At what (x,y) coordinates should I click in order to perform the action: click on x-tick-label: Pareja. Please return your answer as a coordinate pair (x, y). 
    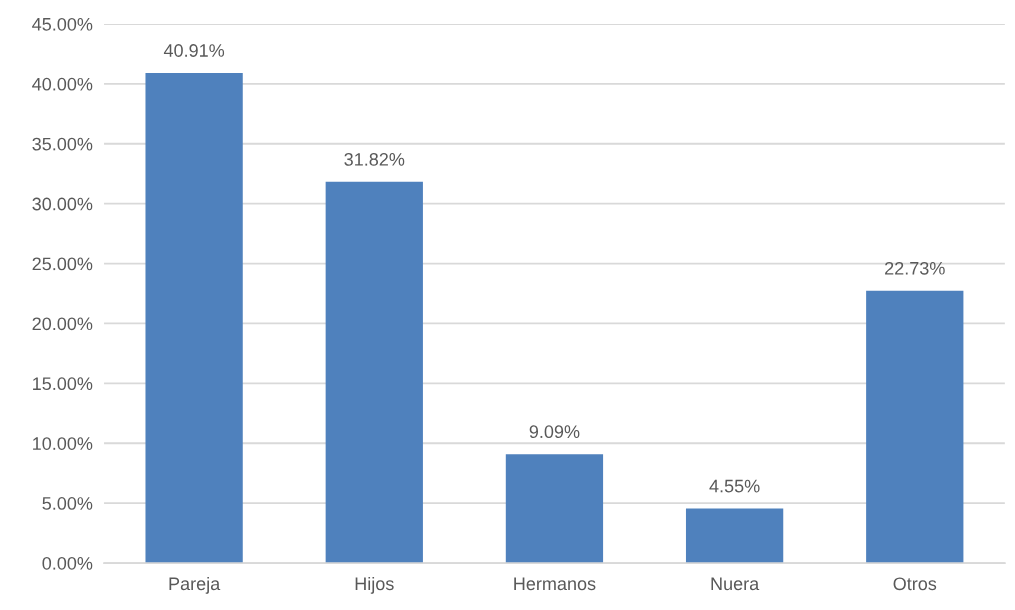
    Looking at the image, I should click on (195, 585).